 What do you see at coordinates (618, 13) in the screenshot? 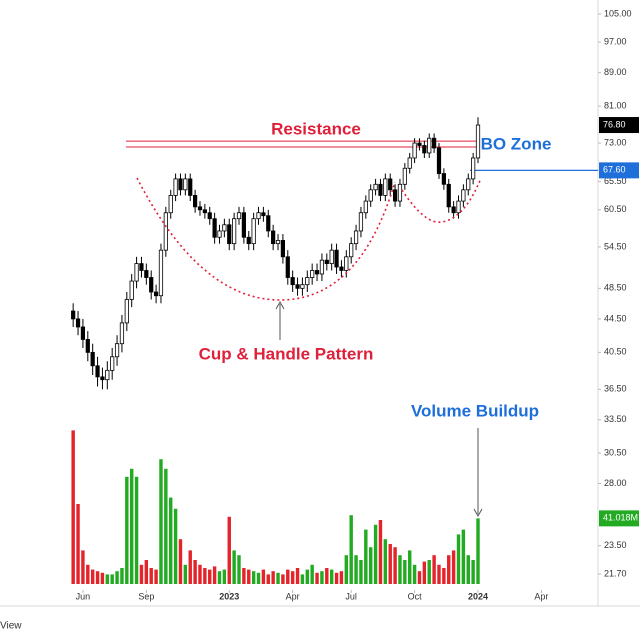
I see `y-tick-label: 105.00` at bounding box center [618, 13].